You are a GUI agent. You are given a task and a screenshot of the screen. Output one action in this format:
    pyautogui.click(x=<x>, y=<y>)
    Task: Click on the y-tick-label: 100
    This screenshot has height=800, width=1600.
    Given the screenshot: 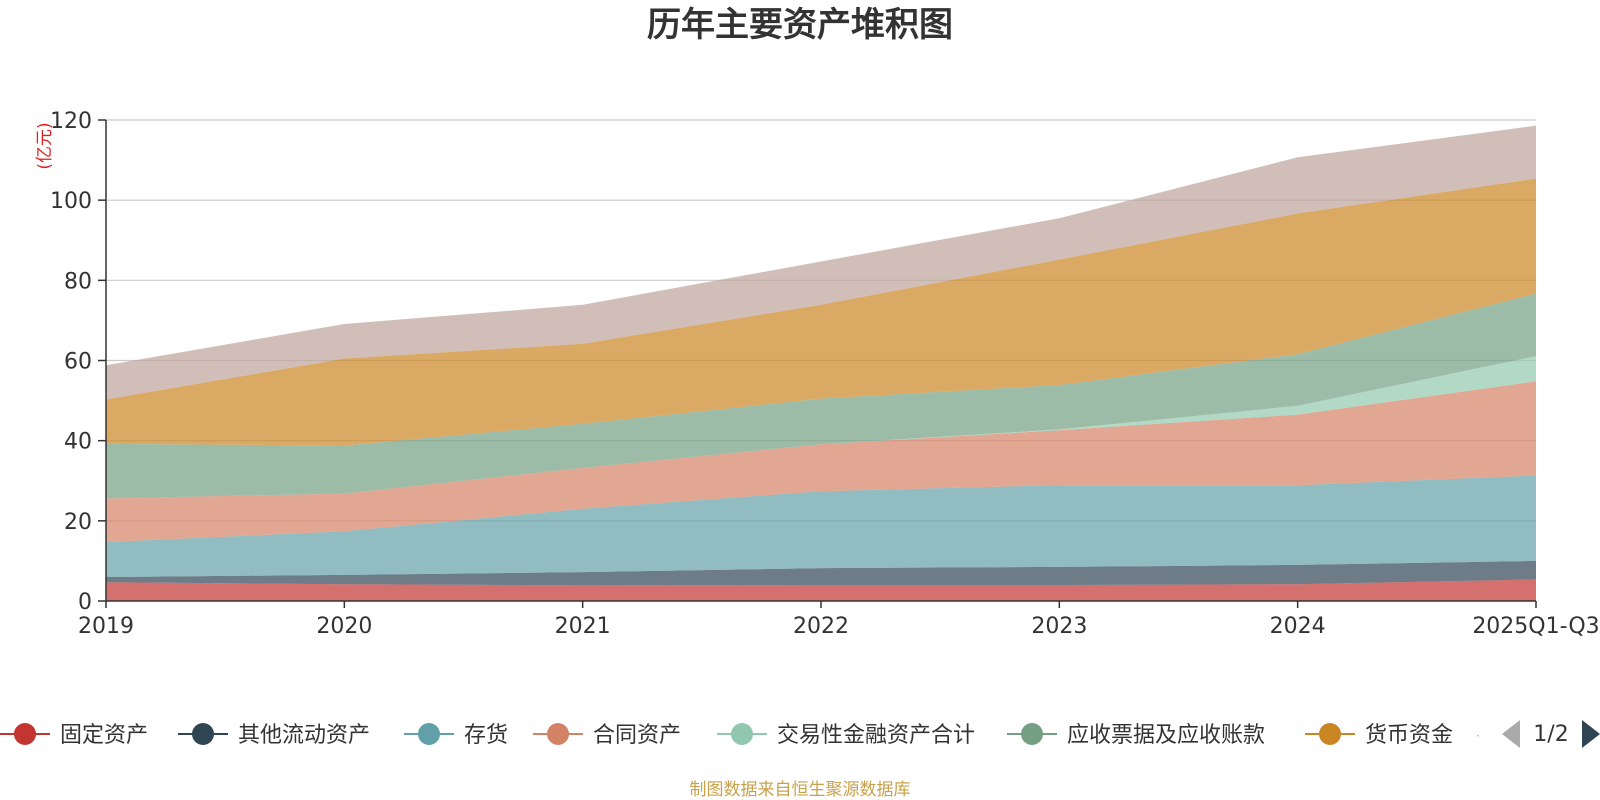 What is the action you would take?
    pyautogui.click(x=71, y=201)
    